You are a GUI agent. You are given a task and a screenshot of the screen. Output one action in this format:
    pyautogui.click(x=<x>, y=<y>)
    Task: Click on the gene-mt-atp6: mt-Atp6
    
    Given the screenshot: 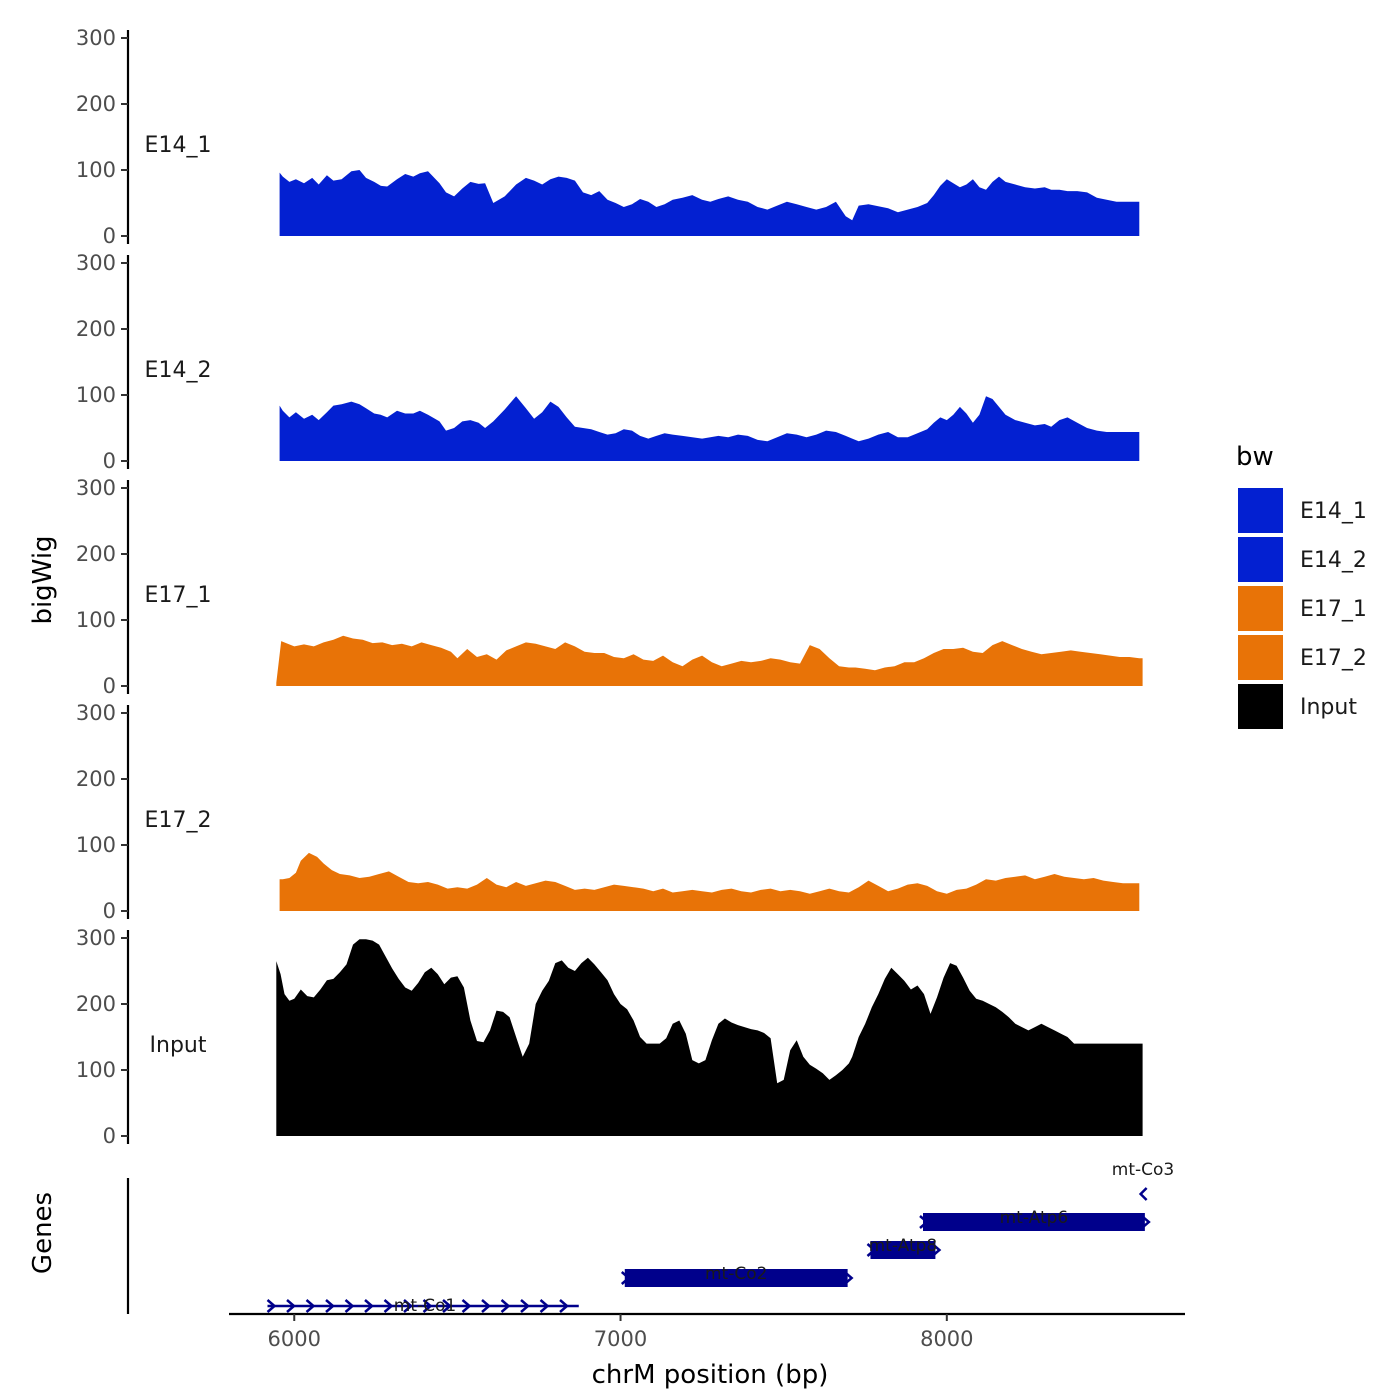 What is the action you would take?
    pyautogui.click(x=1035, y=1219)
    